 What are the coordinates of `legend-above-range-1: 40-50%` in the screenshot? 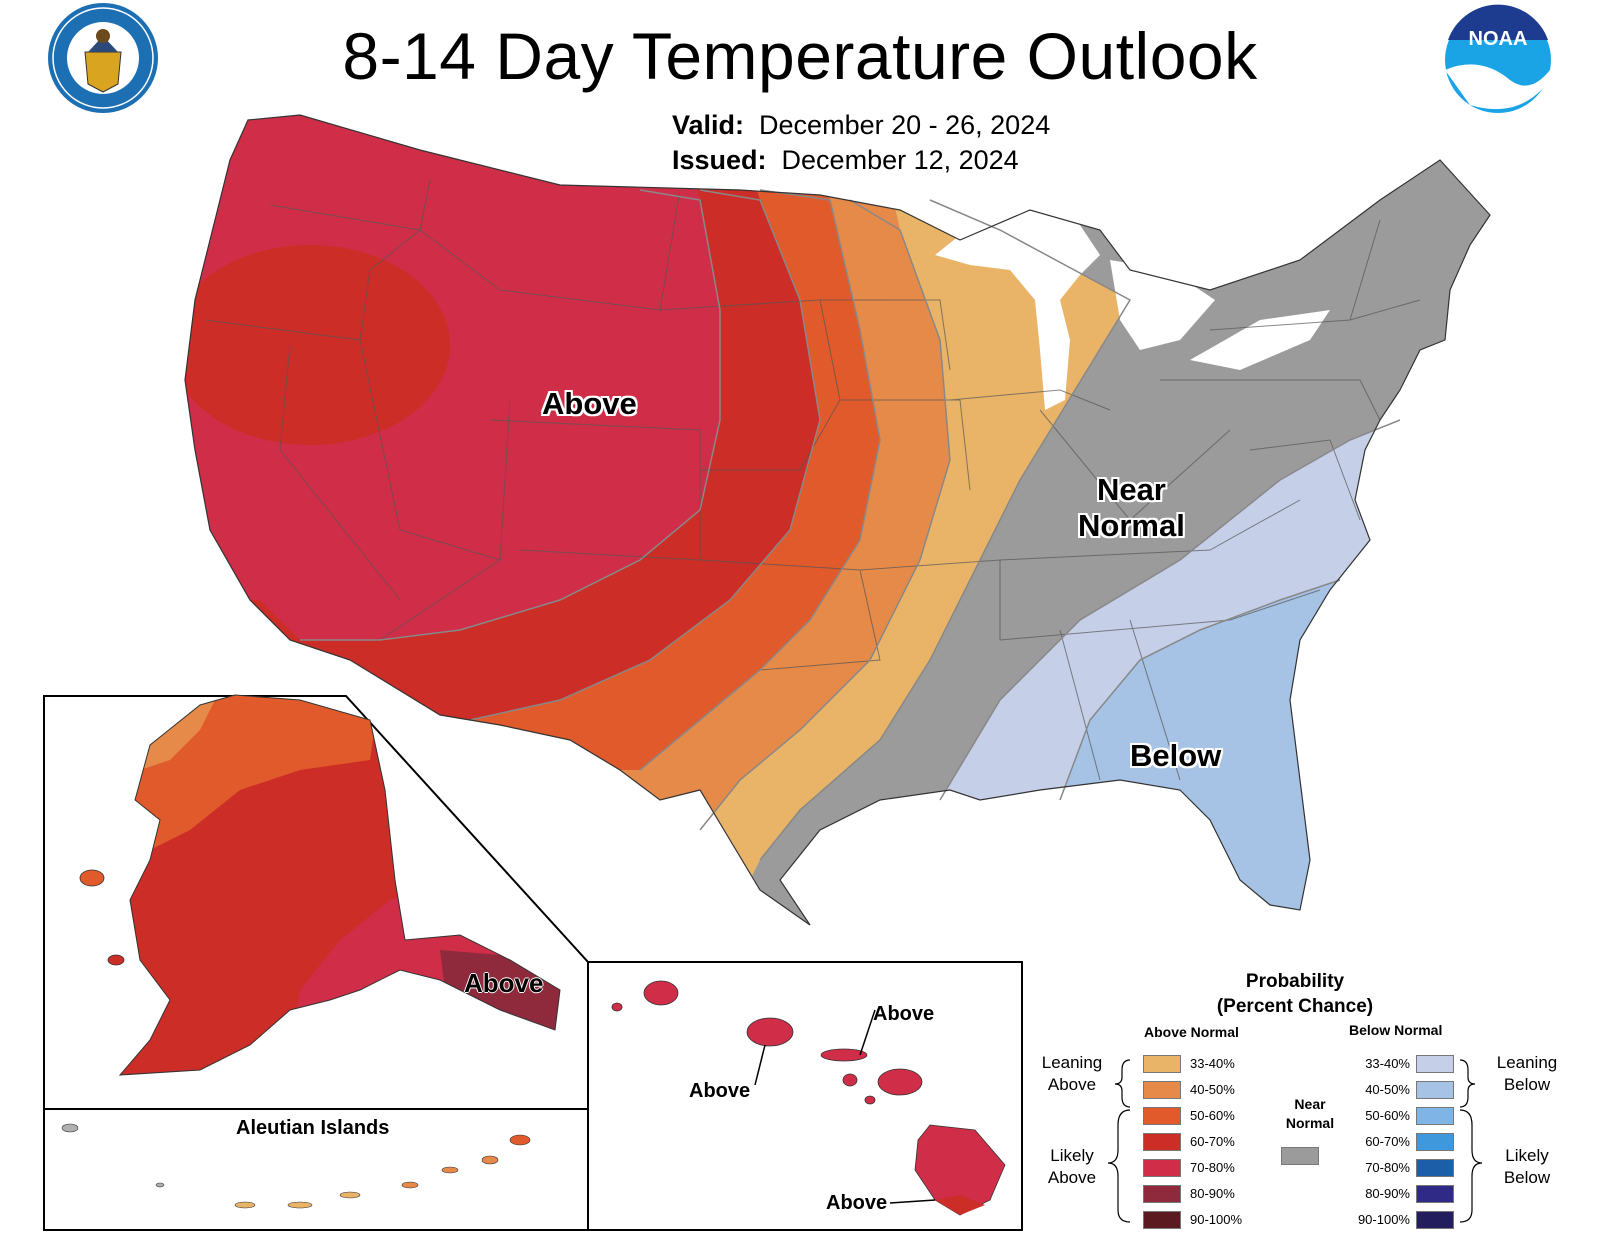 It's located at (1212, 1089).